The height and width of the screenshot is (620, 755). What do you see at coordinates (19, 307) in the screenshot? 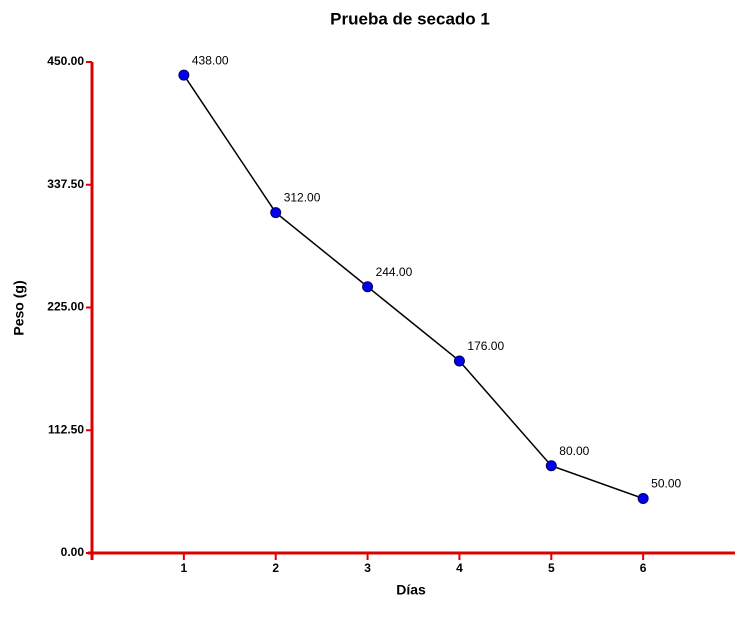
I see `y-axis-label: Peso (g)` at bounding box center [19, 307].